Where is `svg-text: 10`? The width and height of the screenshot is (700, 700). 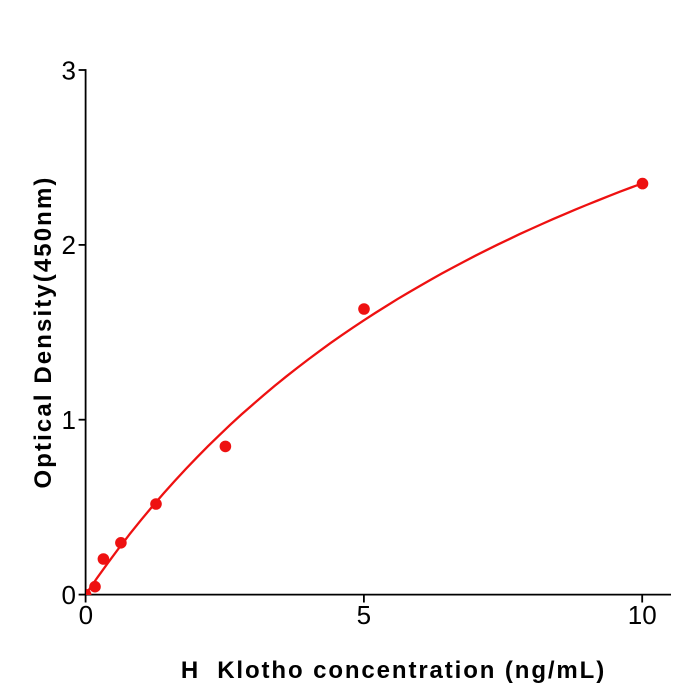
svg-text: 10 is located at coordinates (642, 615).